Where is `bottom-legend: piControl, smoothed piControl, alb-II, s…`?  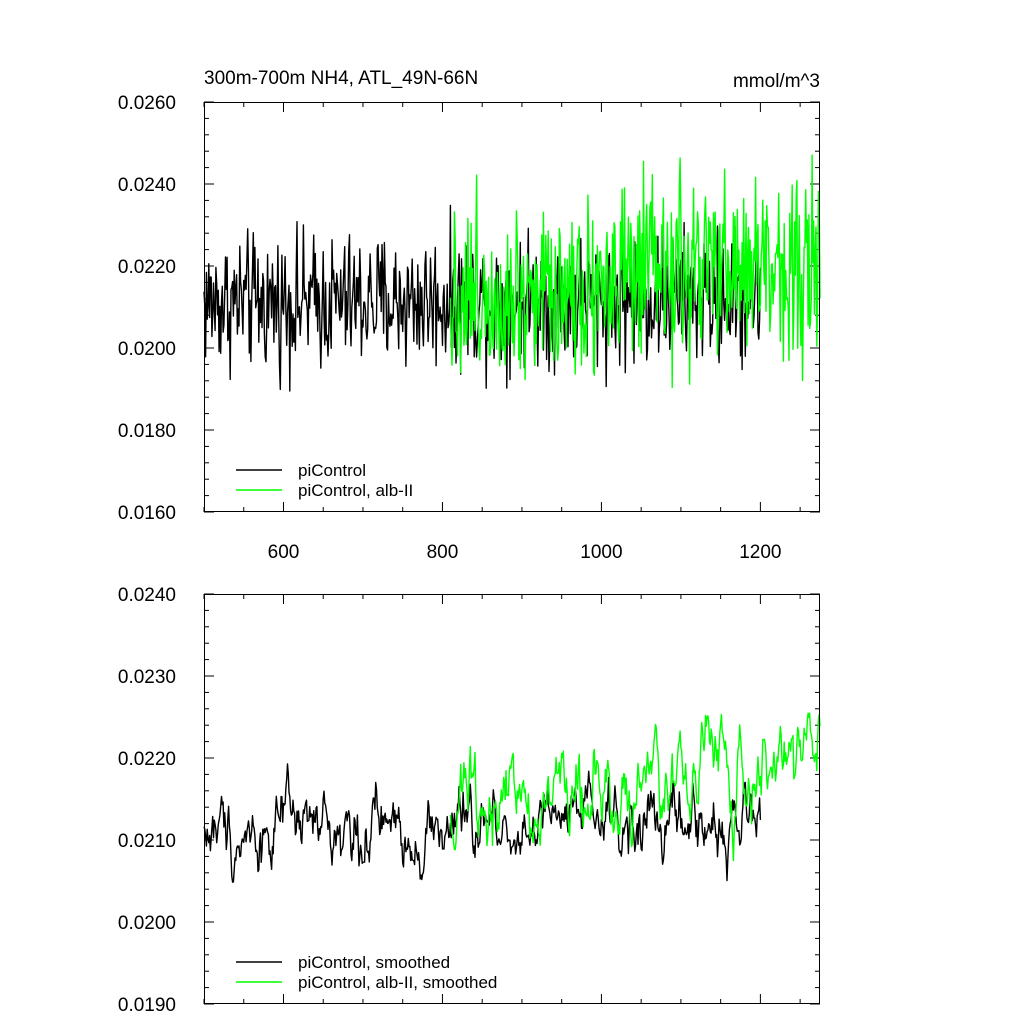 bottom-legend: piControl, smoothed piControl, alb-II, s… is located at coordinates (366, 972).